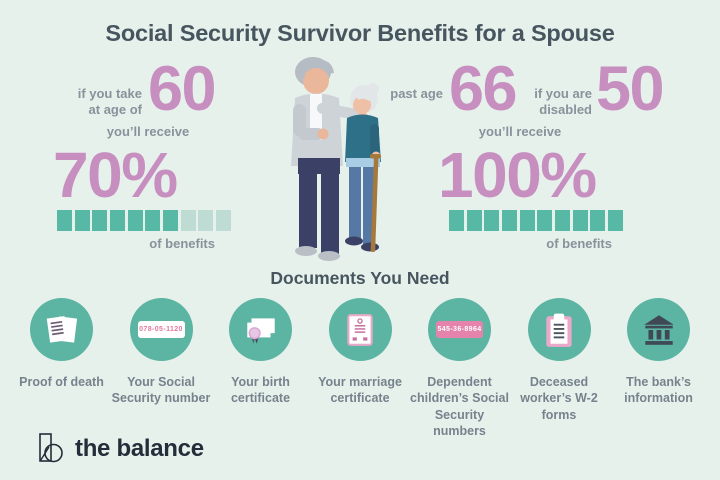 Image resolution: width=720 pixels, height=480 pixels. I want to click on documents-heading: Documents You Need, so click(360, 278).